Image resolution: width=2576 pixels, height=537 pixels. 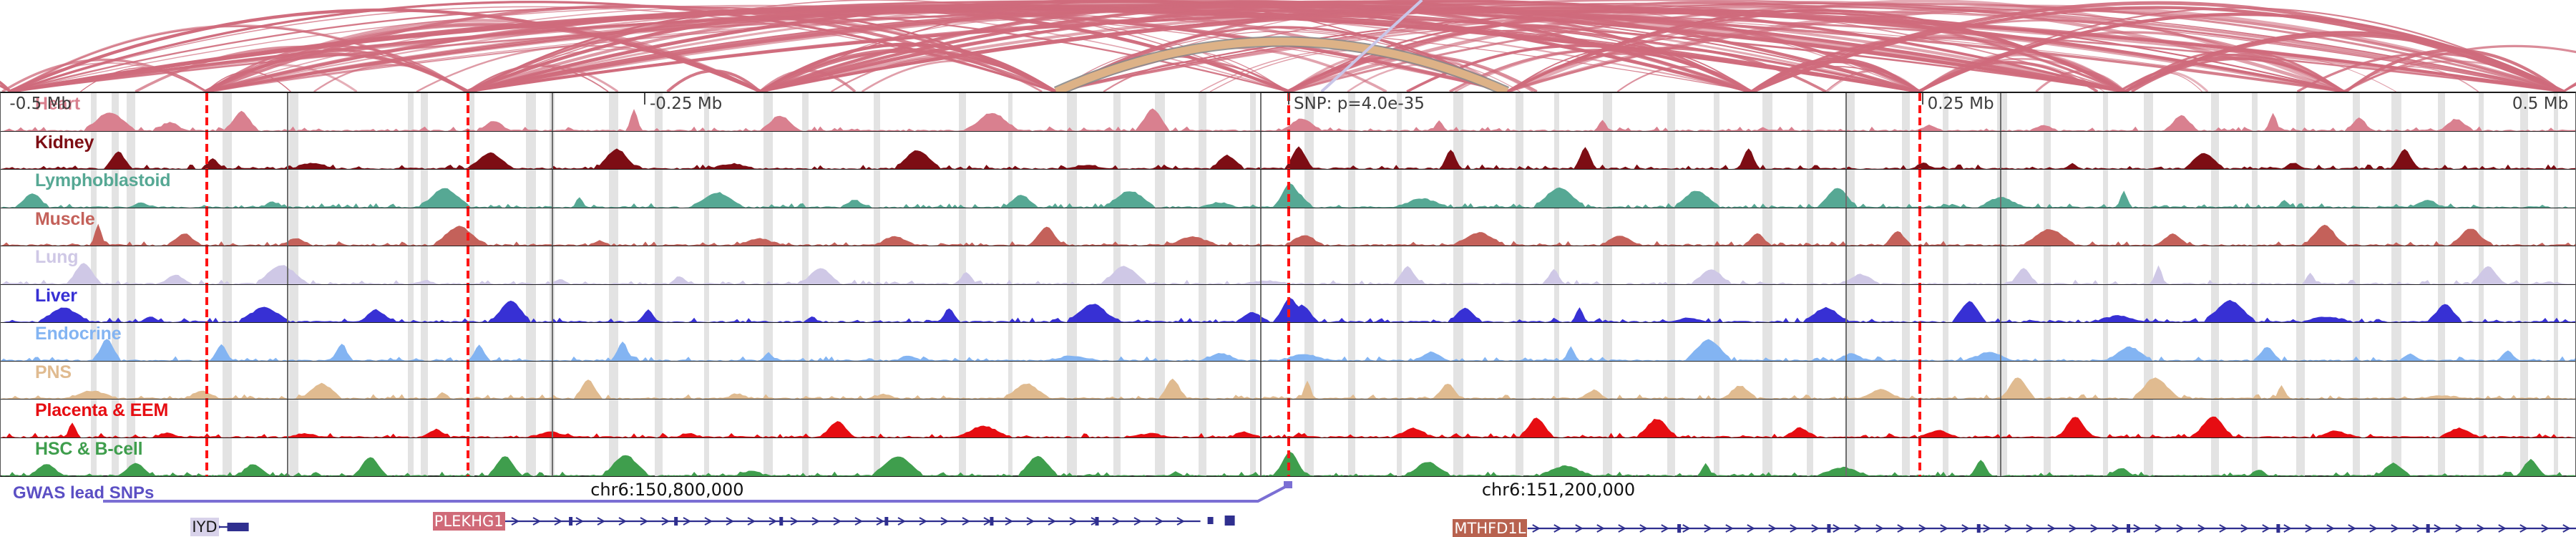 I want to click on gene-annotation-track: IYD PLEKHG1 MTHFD1L, so click(x=1288, y=524).